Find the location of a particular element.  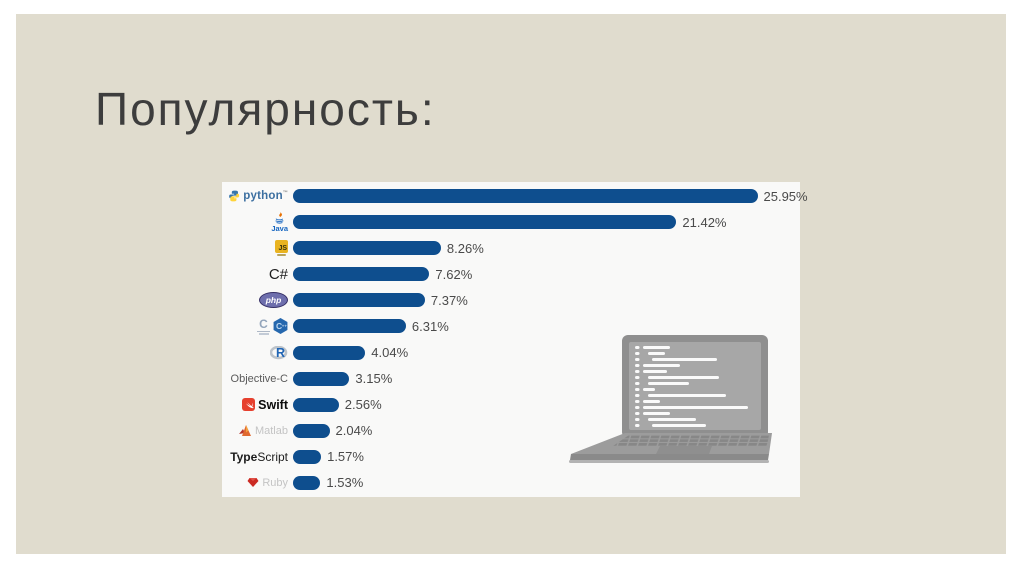

trademark-mark: ™ is located at coordinates (285, 193).